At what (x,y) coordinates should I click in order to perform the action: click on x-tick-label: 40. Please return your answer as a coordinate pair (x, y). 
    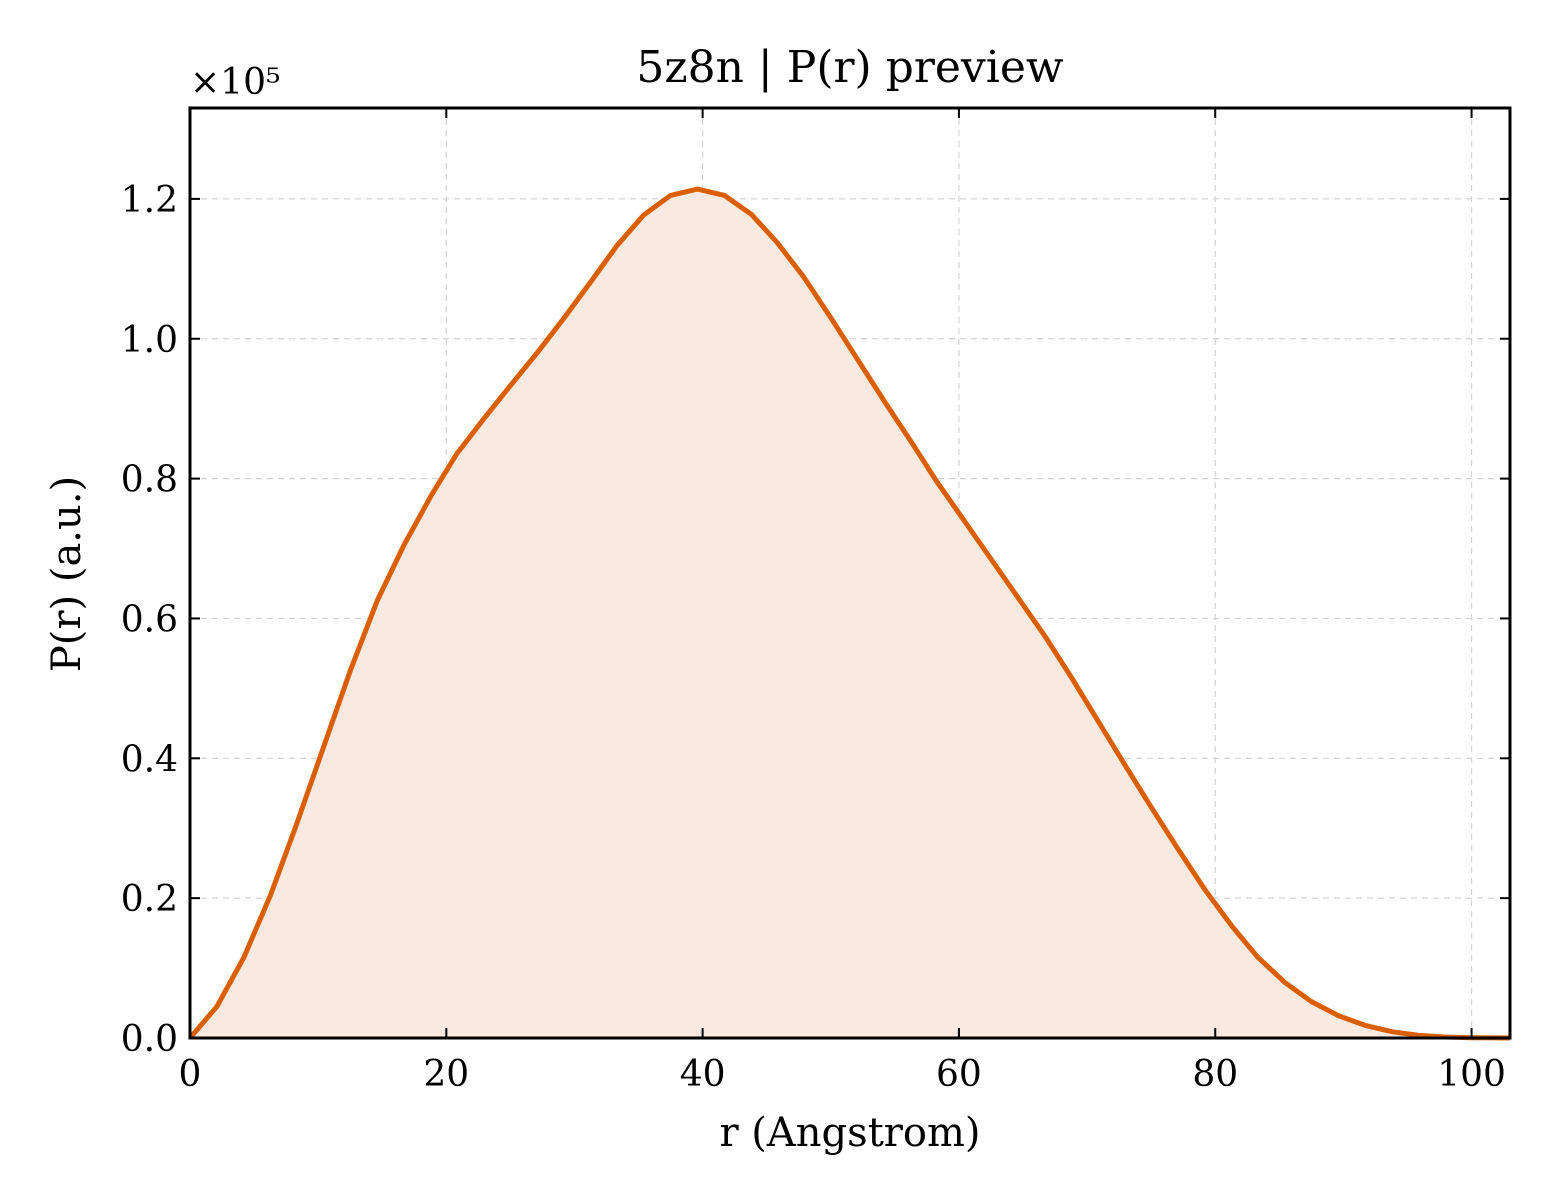
    Looking at the image, I should click on (703, 1074).